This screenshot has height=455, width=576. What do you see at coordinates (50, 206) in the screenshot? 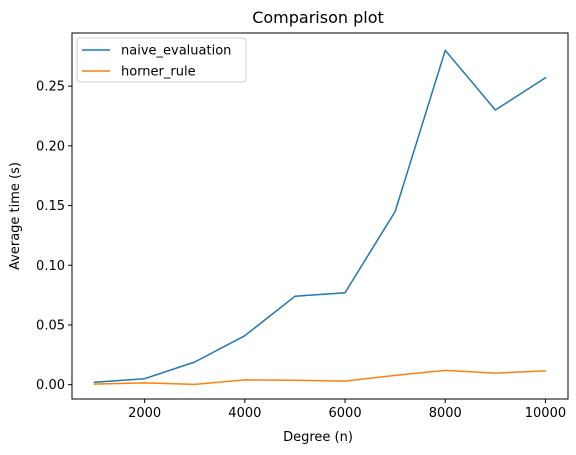
I see `y-tick-label: 0.15` at bounding box center [50, 206].